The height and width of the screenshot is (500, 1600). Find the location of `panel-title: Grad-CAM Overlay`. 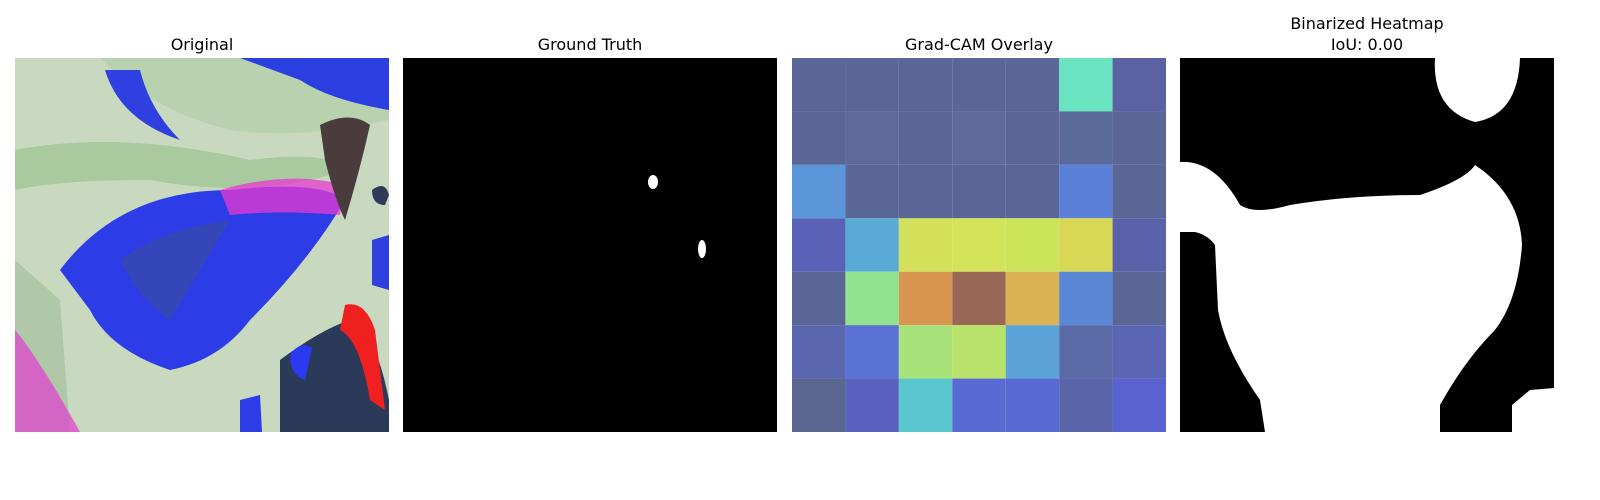

panel-title: Grad-CAM Overlay is located at coordinates (979, 44).